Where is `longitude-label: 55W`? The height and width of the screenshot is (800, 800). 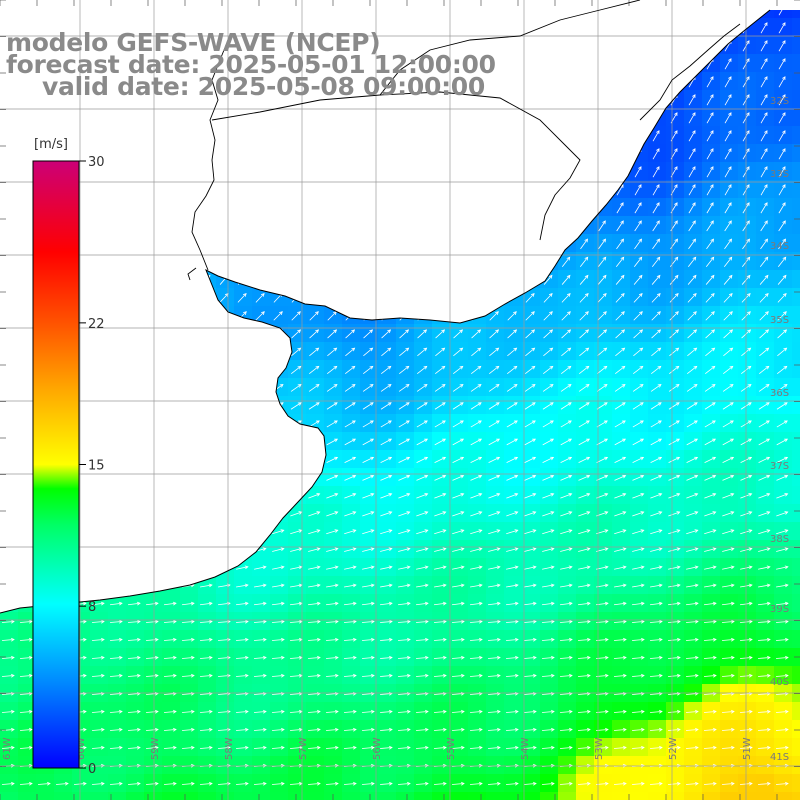
longitude-label: 55W is located at coordinates (451, 748).